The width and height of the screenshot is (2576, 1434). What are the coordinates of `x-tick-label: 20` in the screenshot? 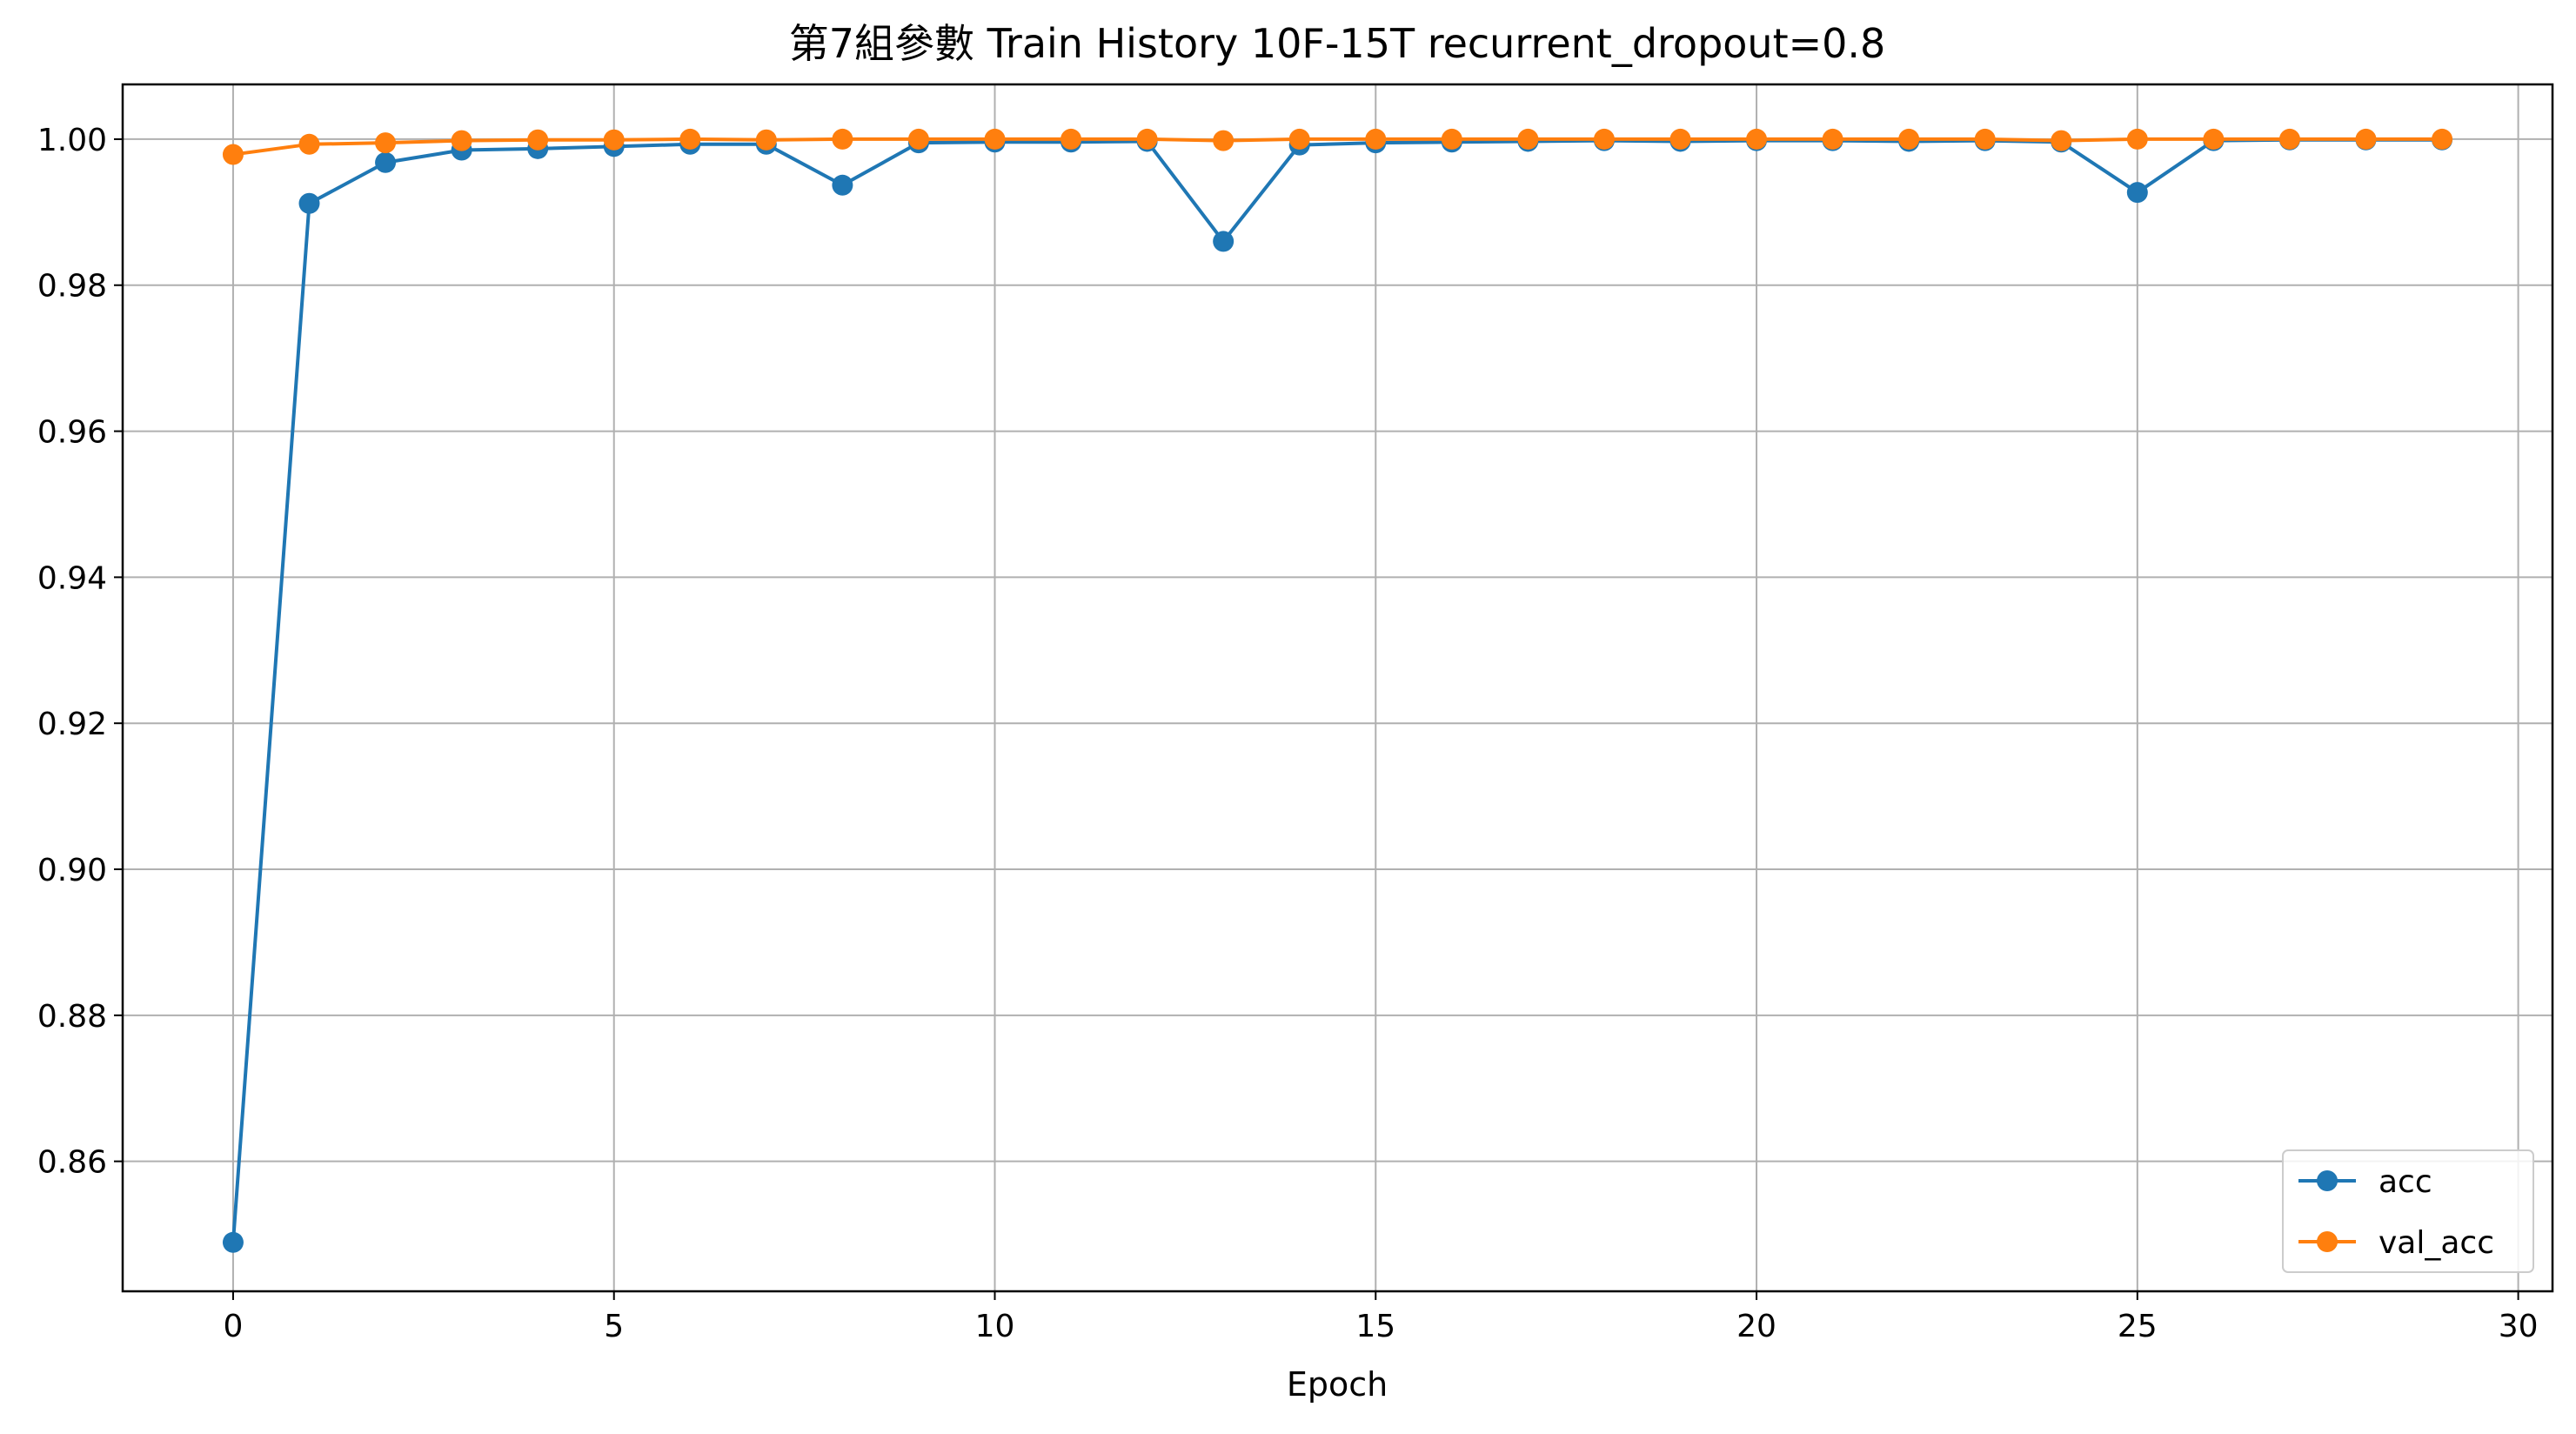 It's located at (1756, 1326).